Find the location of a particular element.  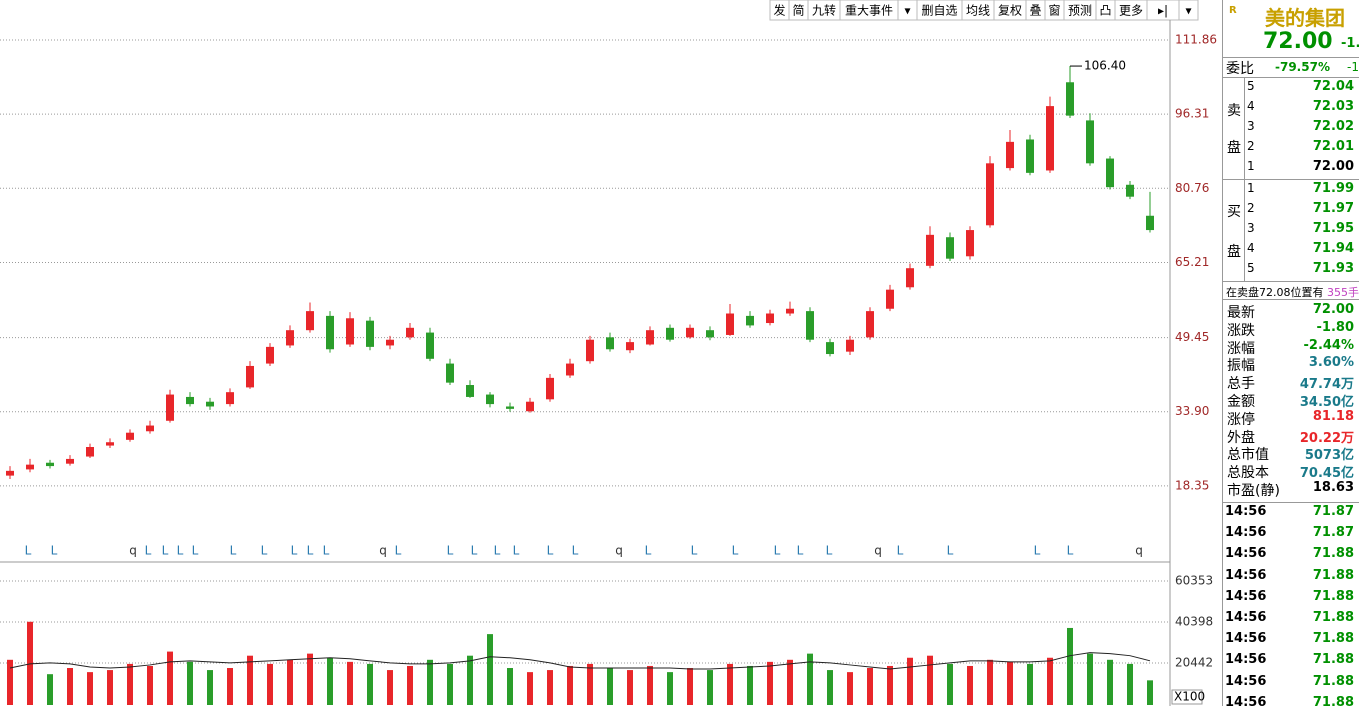

button-label: 九转 is located at coordinates (824, 10).